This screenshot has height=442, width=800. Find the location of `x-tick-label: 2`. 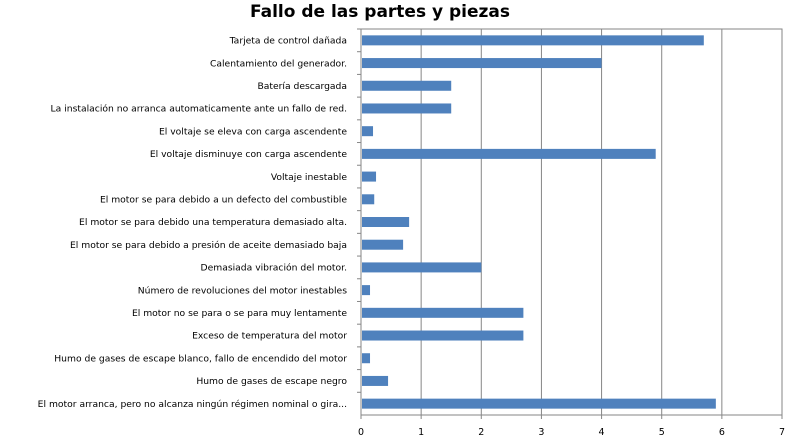

x-tick-label: 2 is located at coordinates (481, 432).